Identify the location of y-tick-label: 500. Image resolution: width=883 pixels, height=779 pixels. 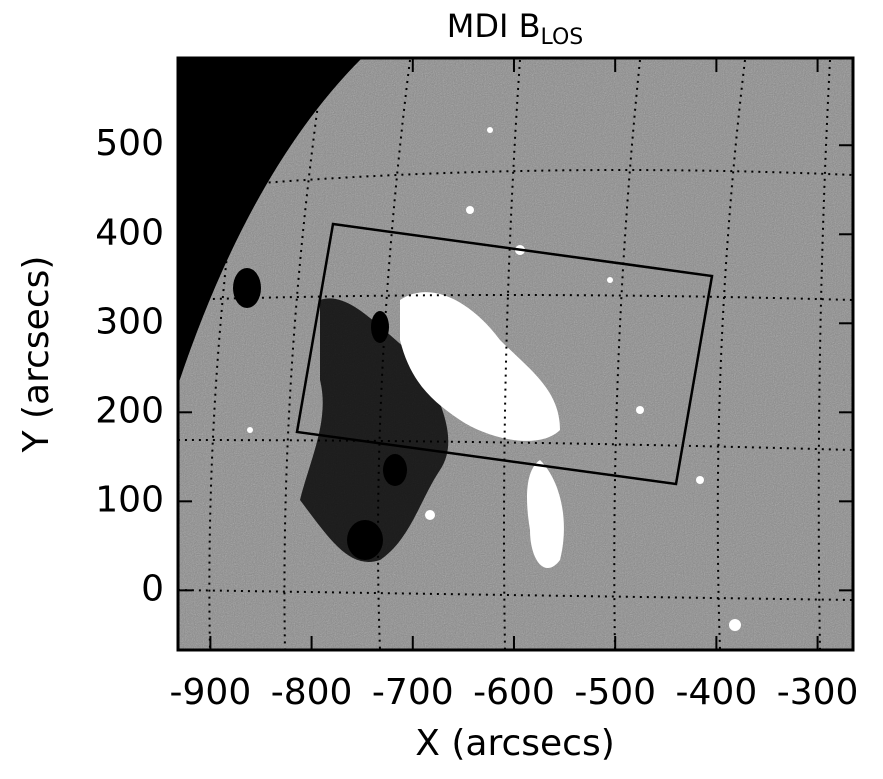
(129, 143).